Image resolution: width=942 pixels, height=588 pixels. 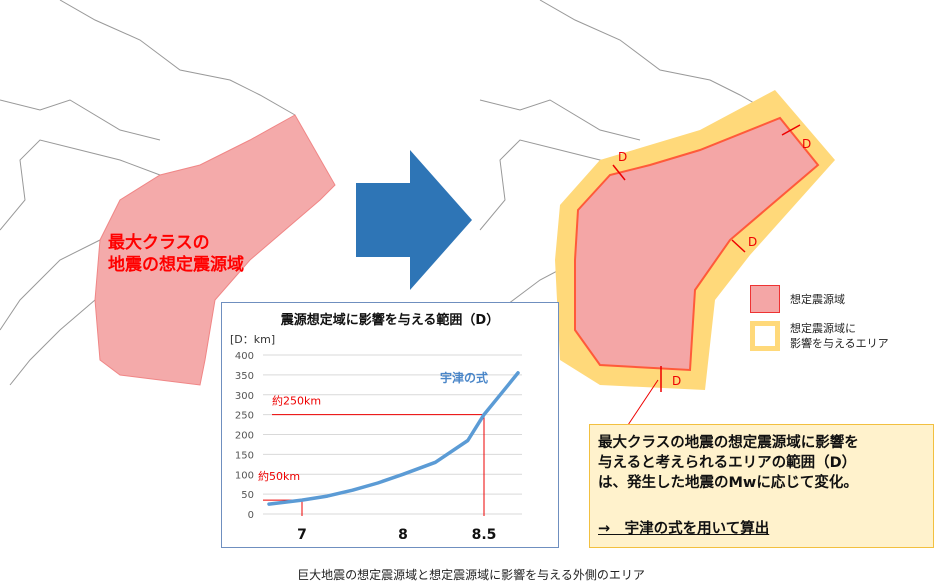 I want to click on series-line, so click(x=393, y=438).